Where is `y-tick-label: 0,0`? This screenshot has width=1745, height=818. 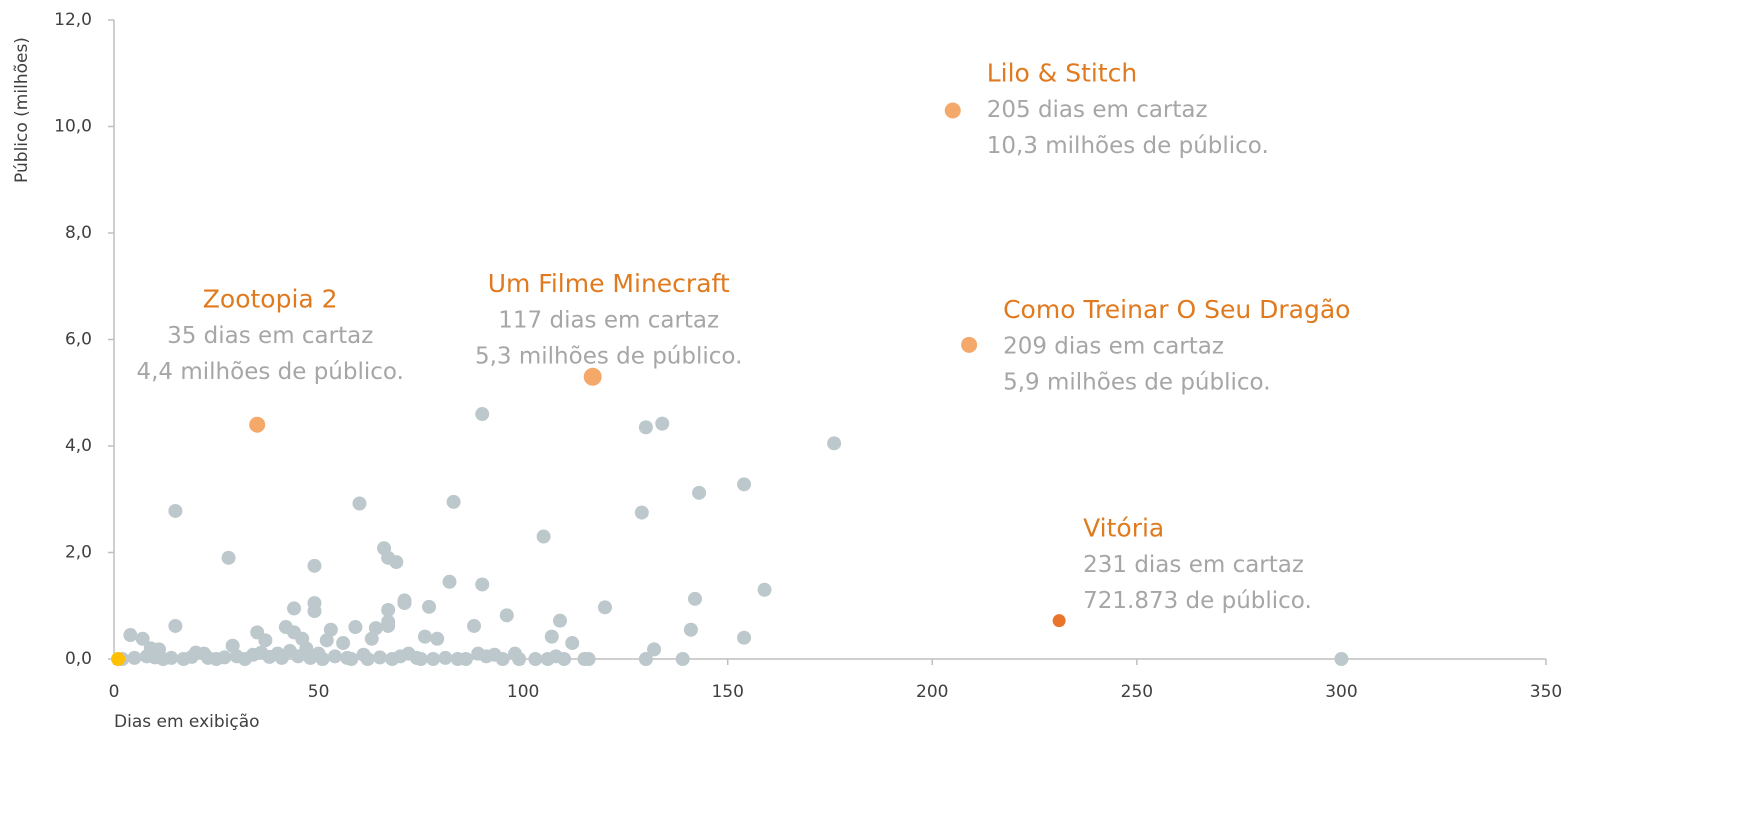 y-tick-label: 0,0 is located at coordinates (78, 659).